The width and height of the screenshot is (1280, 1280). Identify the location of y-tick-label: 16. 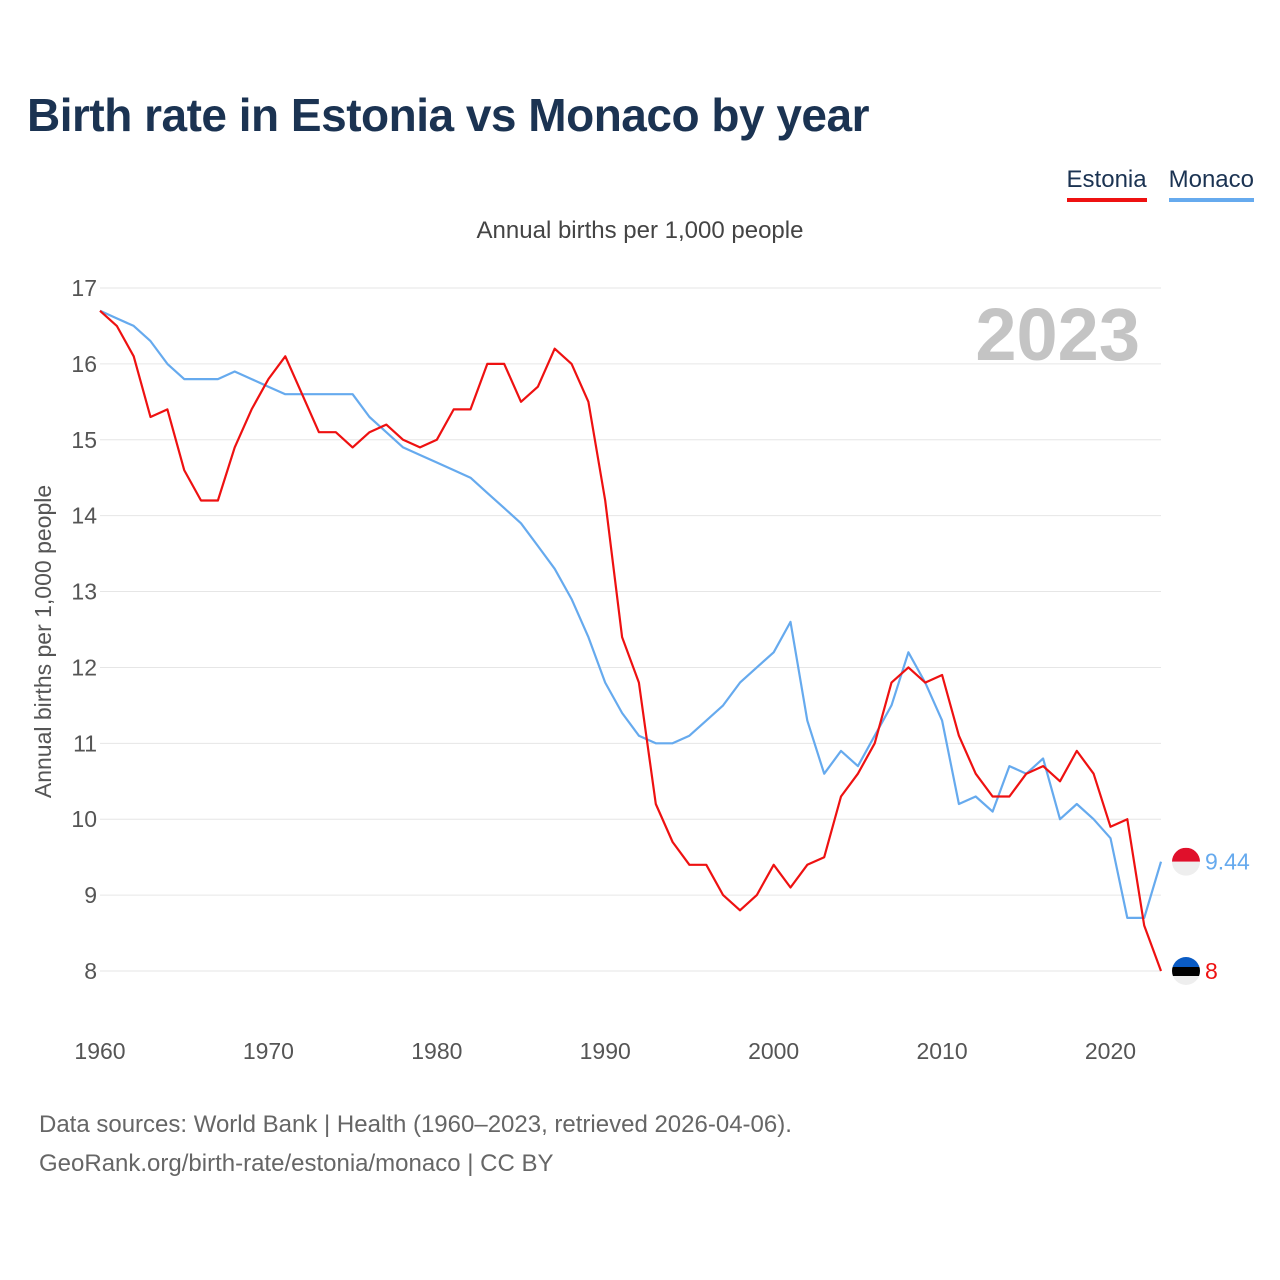
(84, 364).